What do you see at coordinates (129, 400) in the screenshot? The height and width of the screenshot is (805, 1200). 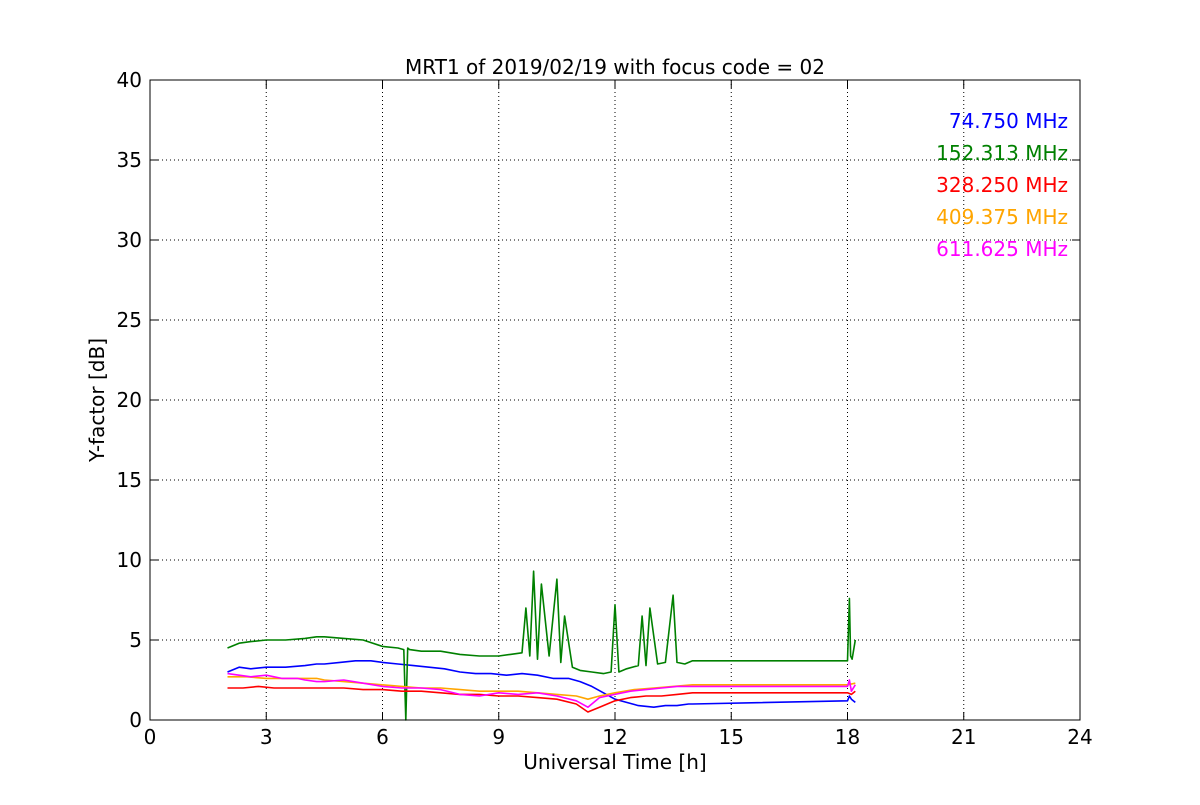 I see `y-tick-label: 20` at bounding box center [129, 400].